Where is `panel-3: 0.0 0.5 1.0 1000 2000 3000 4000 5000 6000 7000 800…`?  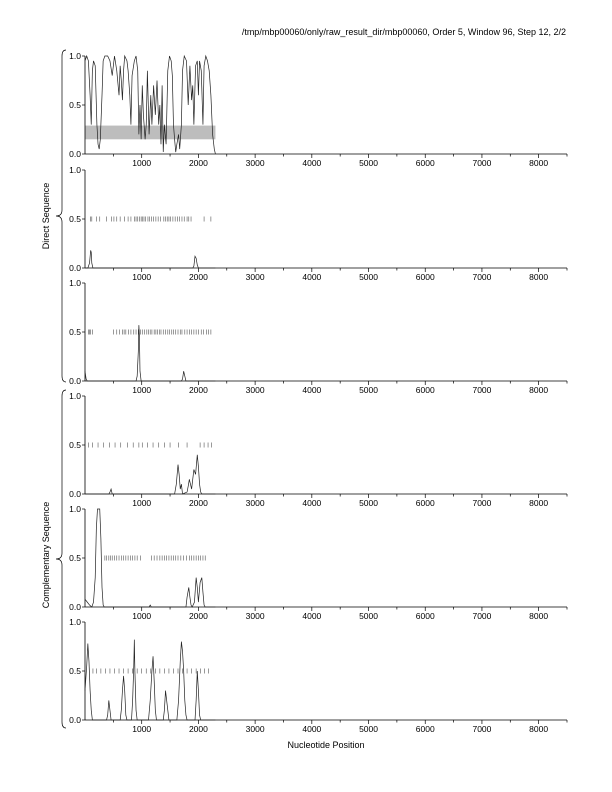 panel-3: 0.0 0.5 1.0 1000 2000 3000 4000 5000 6000 7000 800… is located at coordinates (318, 336).